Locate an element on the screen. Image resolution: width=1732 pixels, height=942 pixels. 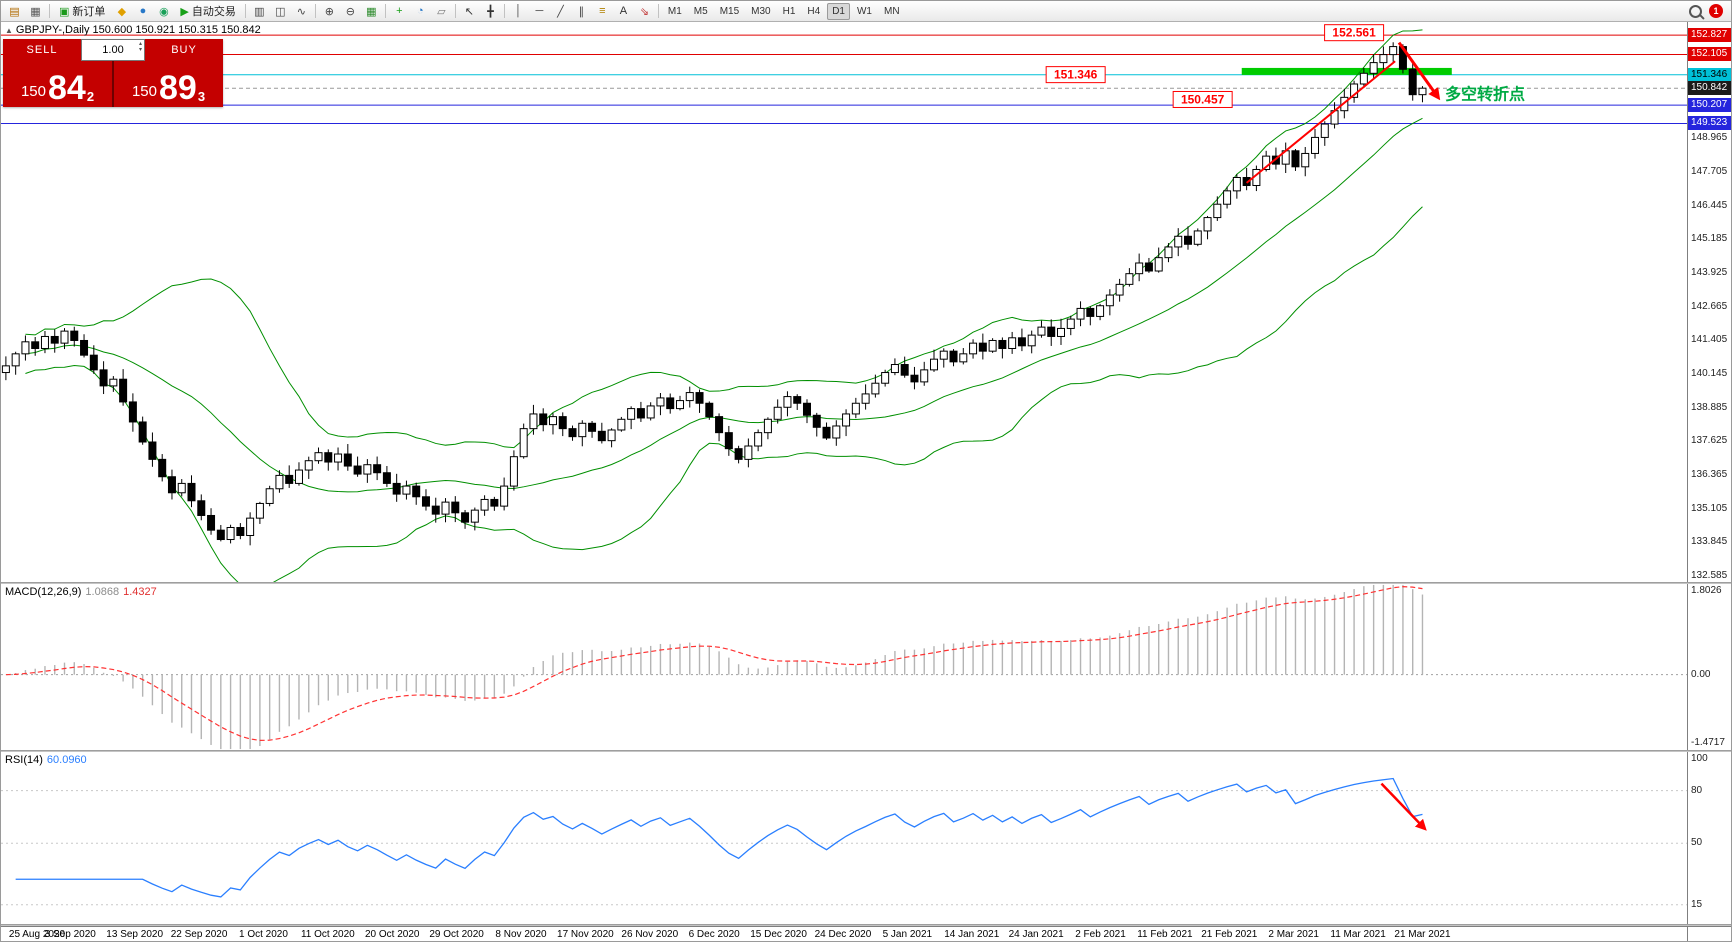
periods-button: ◔ is located at coordinates (420, 11).